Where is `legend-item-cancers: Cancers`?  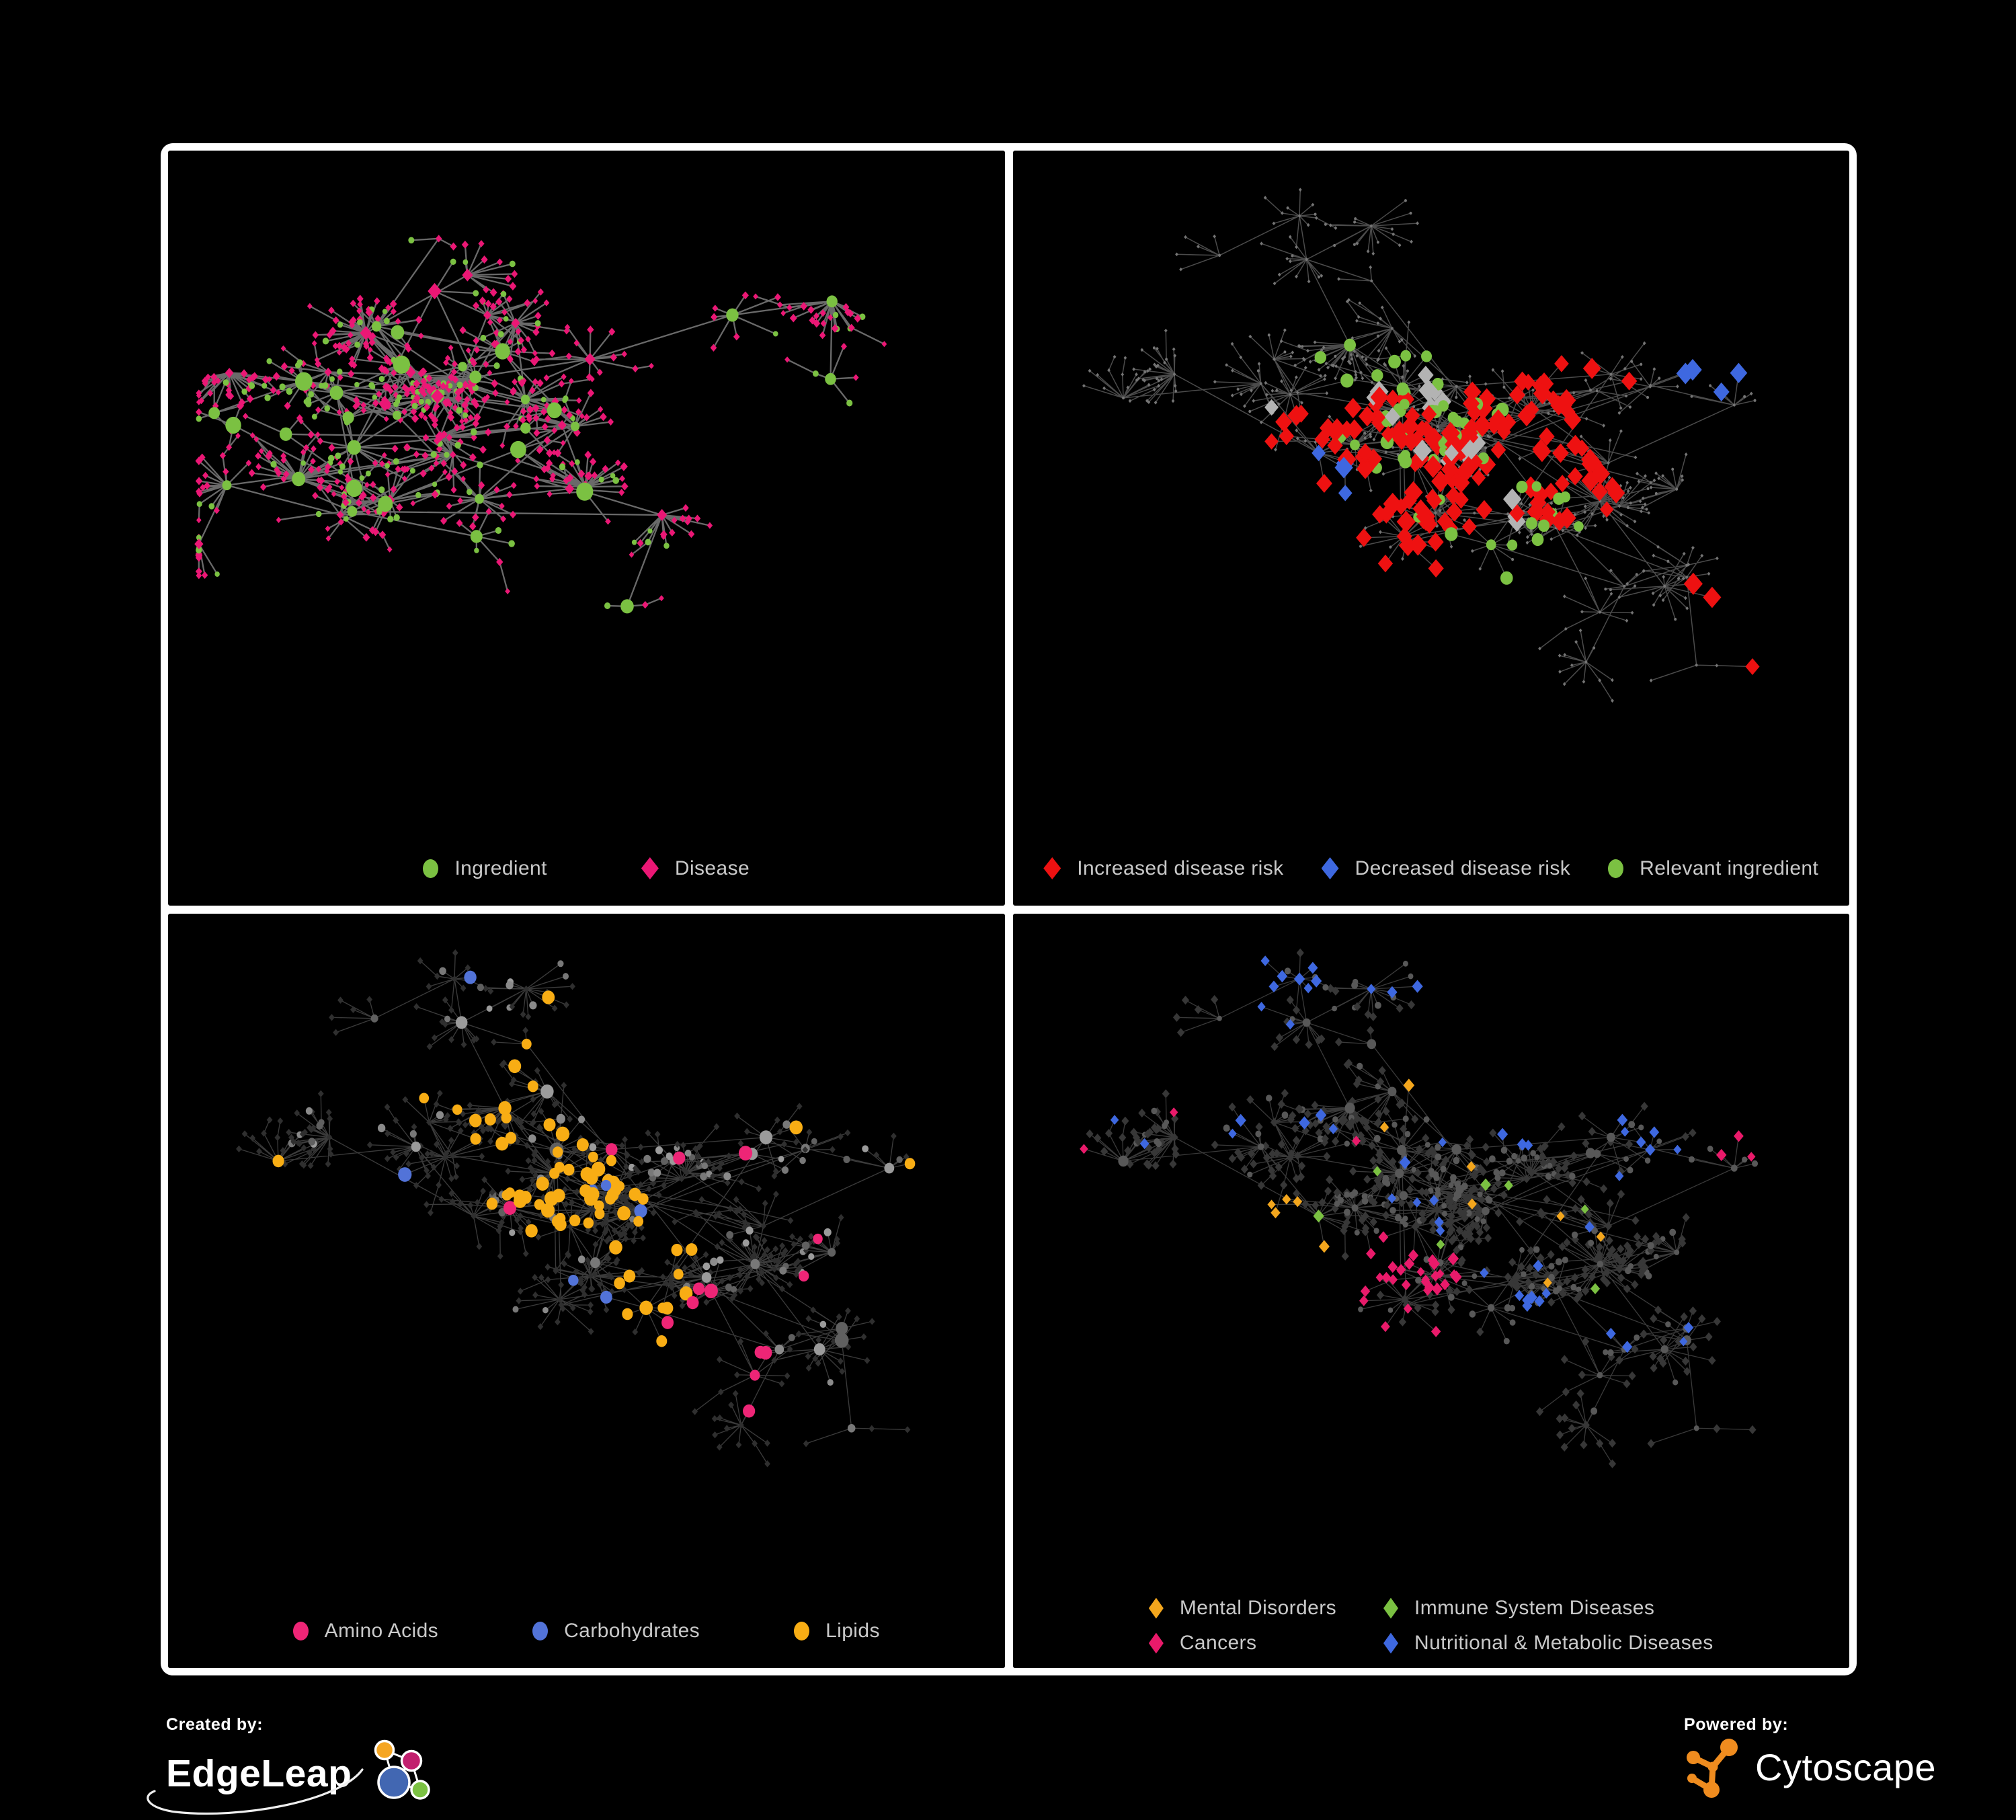
legend-item-cancers: Cancers is located at coordinates (1242, 1643).